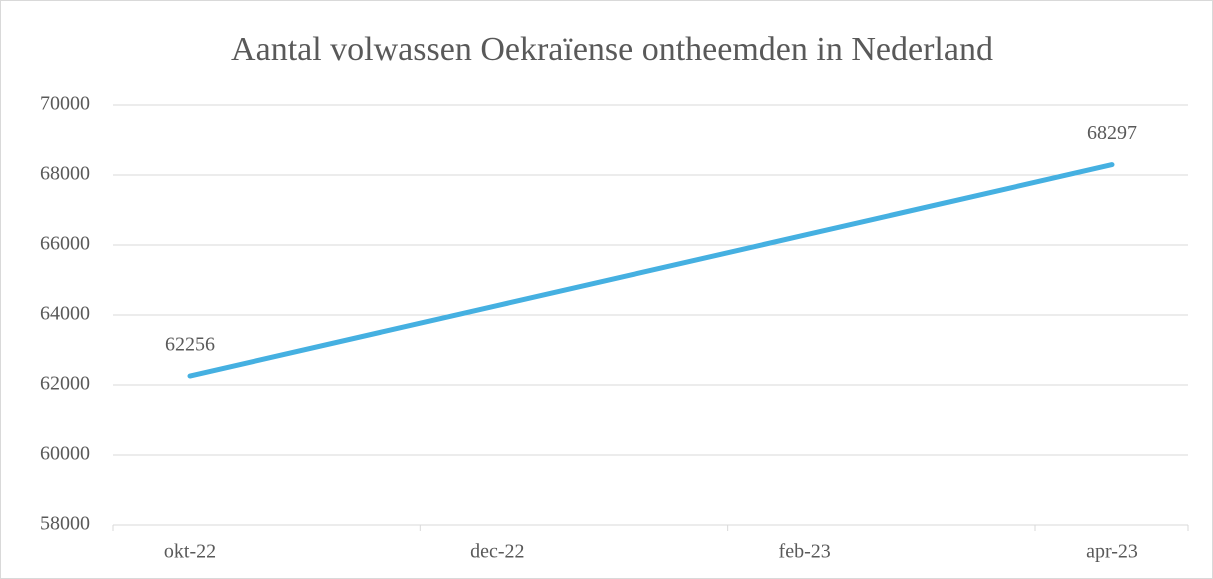 The image size is (1213, 579). Describe the element at coordinates (65, 244) in the screenshot. I see `y-tick-label: 66000` at that location.